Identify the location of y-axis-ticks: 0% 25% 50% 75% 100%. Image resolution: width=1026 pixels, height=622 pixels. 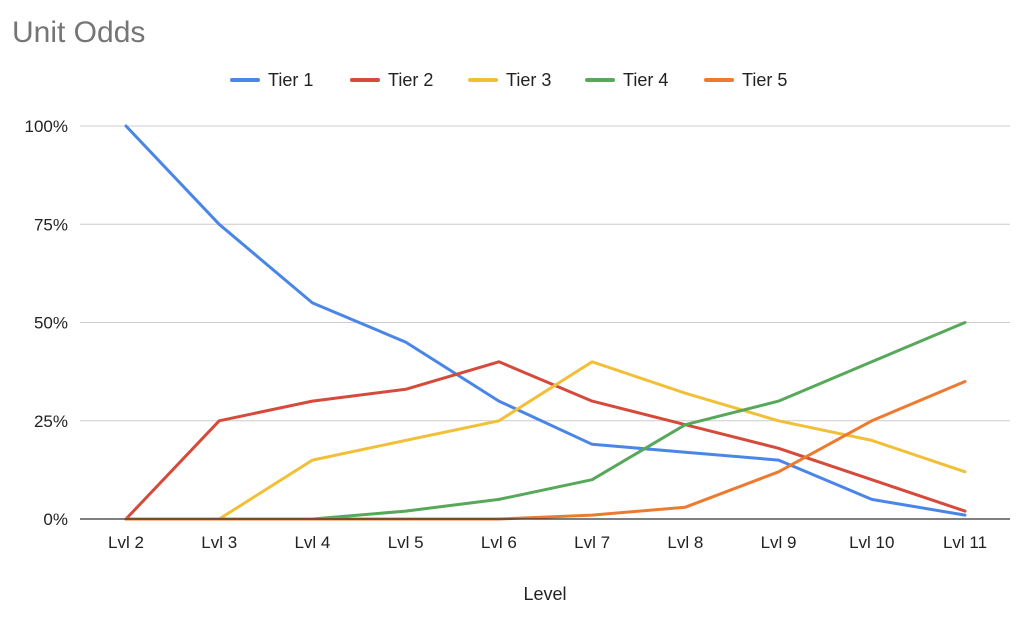
(46, 323).